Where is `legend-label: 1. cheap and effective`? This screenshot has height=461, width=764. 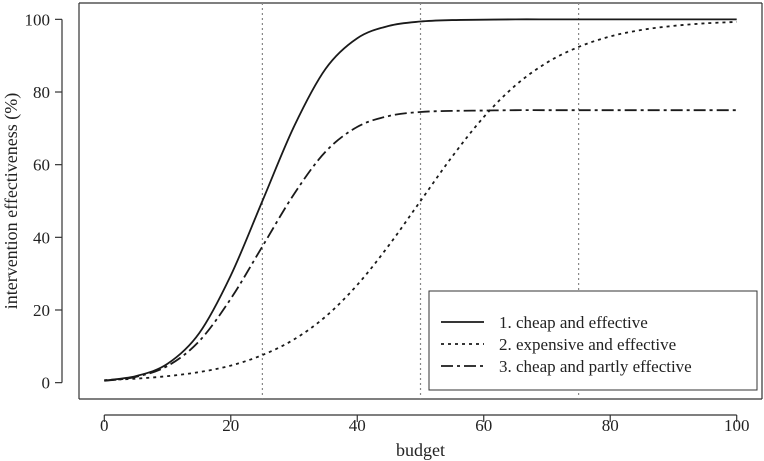 legend-label: 1. cheap and effective is located at coordinates (573, 322).